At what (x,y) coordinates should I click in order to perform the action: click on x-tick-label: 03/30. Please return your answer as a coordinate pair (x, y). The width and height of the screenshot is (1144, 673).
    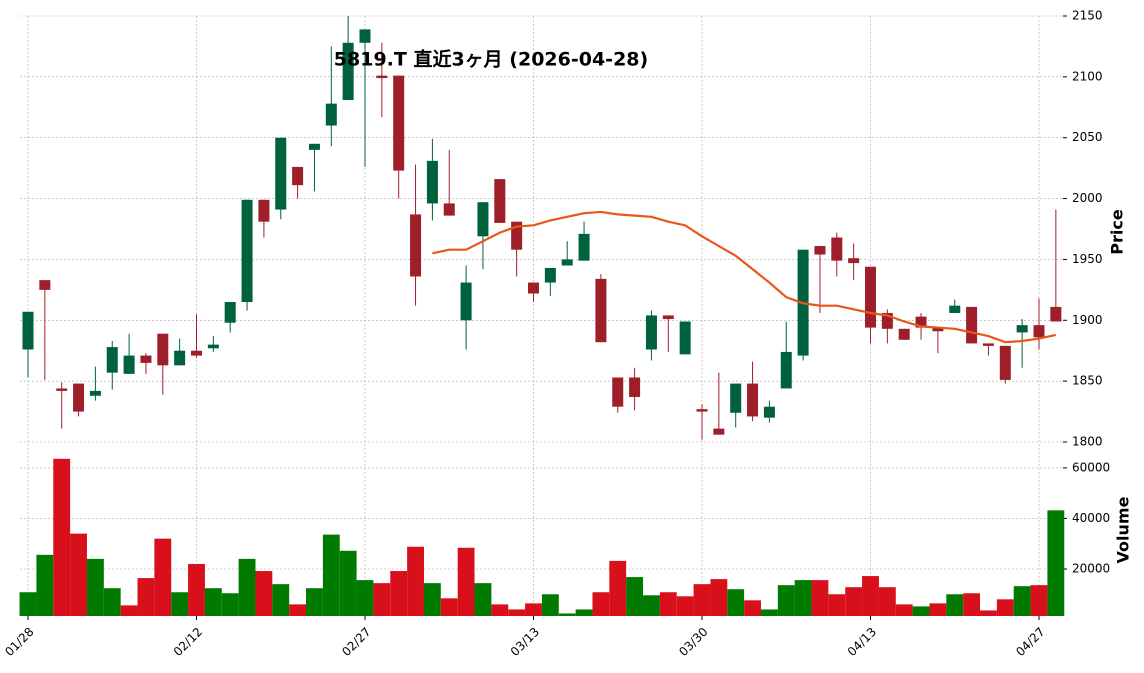
    Looking at the image, I should click on (693, 642).